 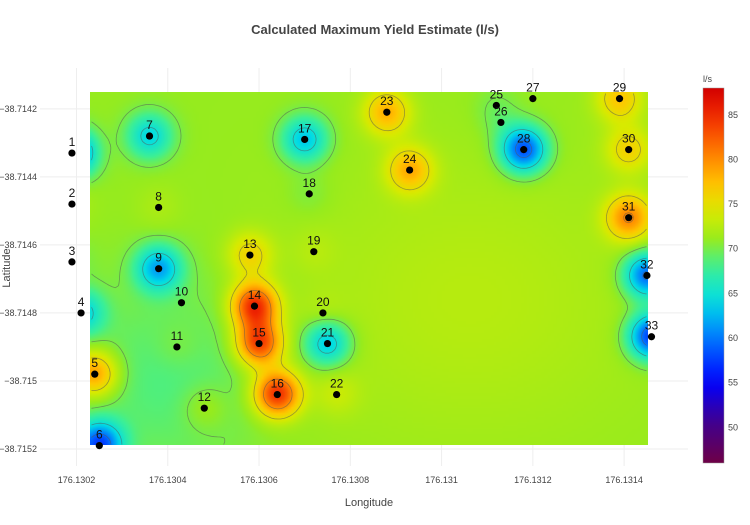 I want to click on point-label: 16, so click(x=278, y=384).